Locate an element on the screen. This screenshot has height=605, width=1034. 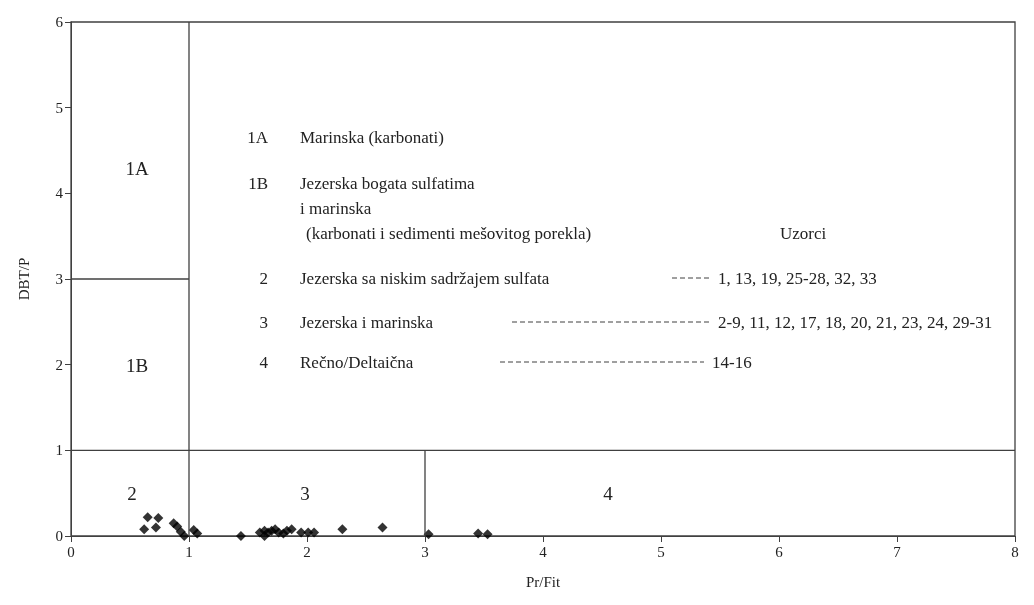
y-axis-title: DBT/P is located at coordinates (23, 279).